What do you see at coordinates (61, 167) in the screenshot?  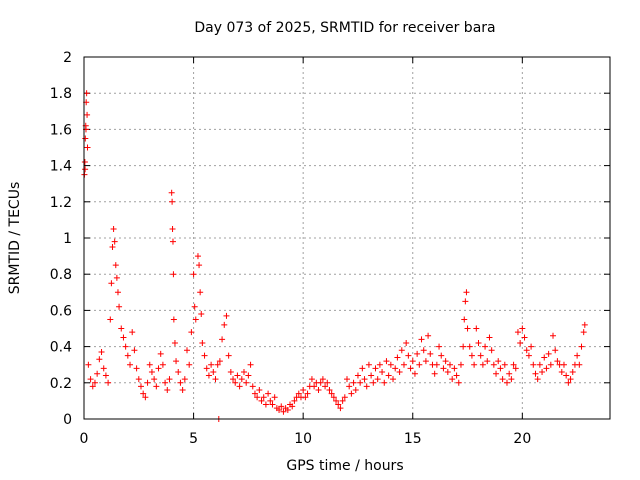 I see `y-tick-label: 1.4` at bounding box center [61, 167].